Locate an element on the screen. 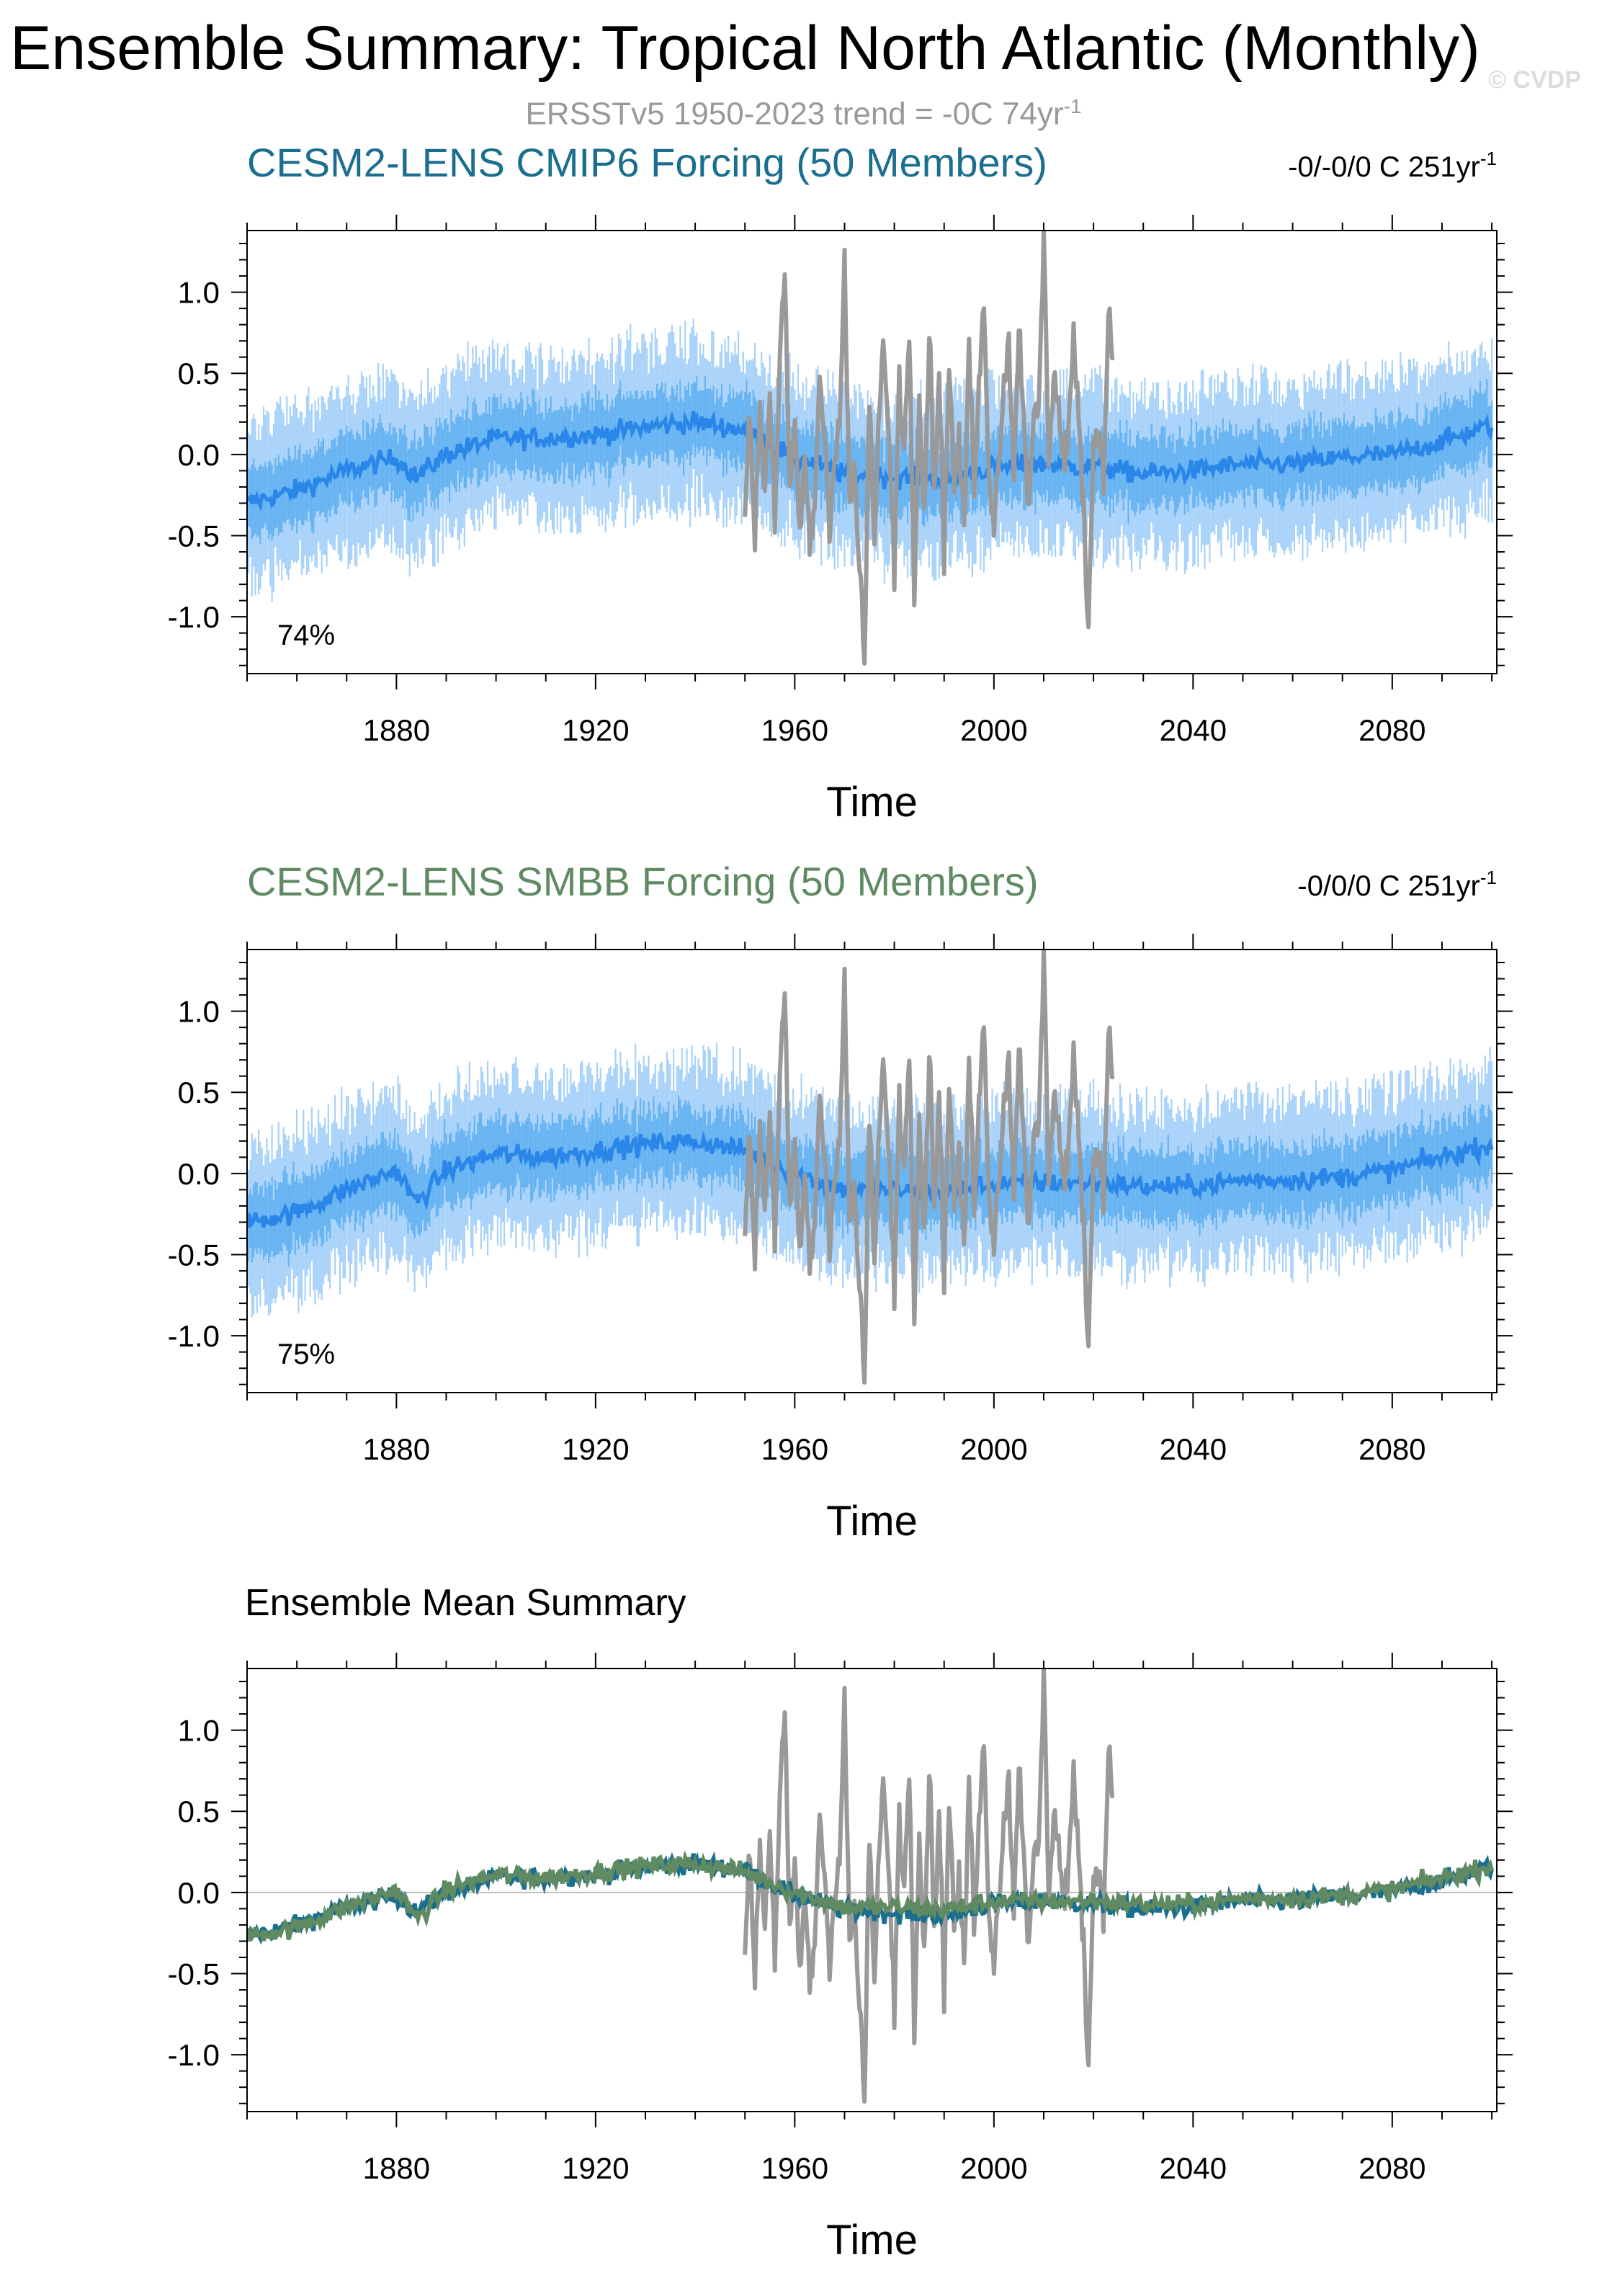 The height and width of the screenshot is (2296, 1607). obs-trend-sup: -1 is located at coordinates (1072, 106).